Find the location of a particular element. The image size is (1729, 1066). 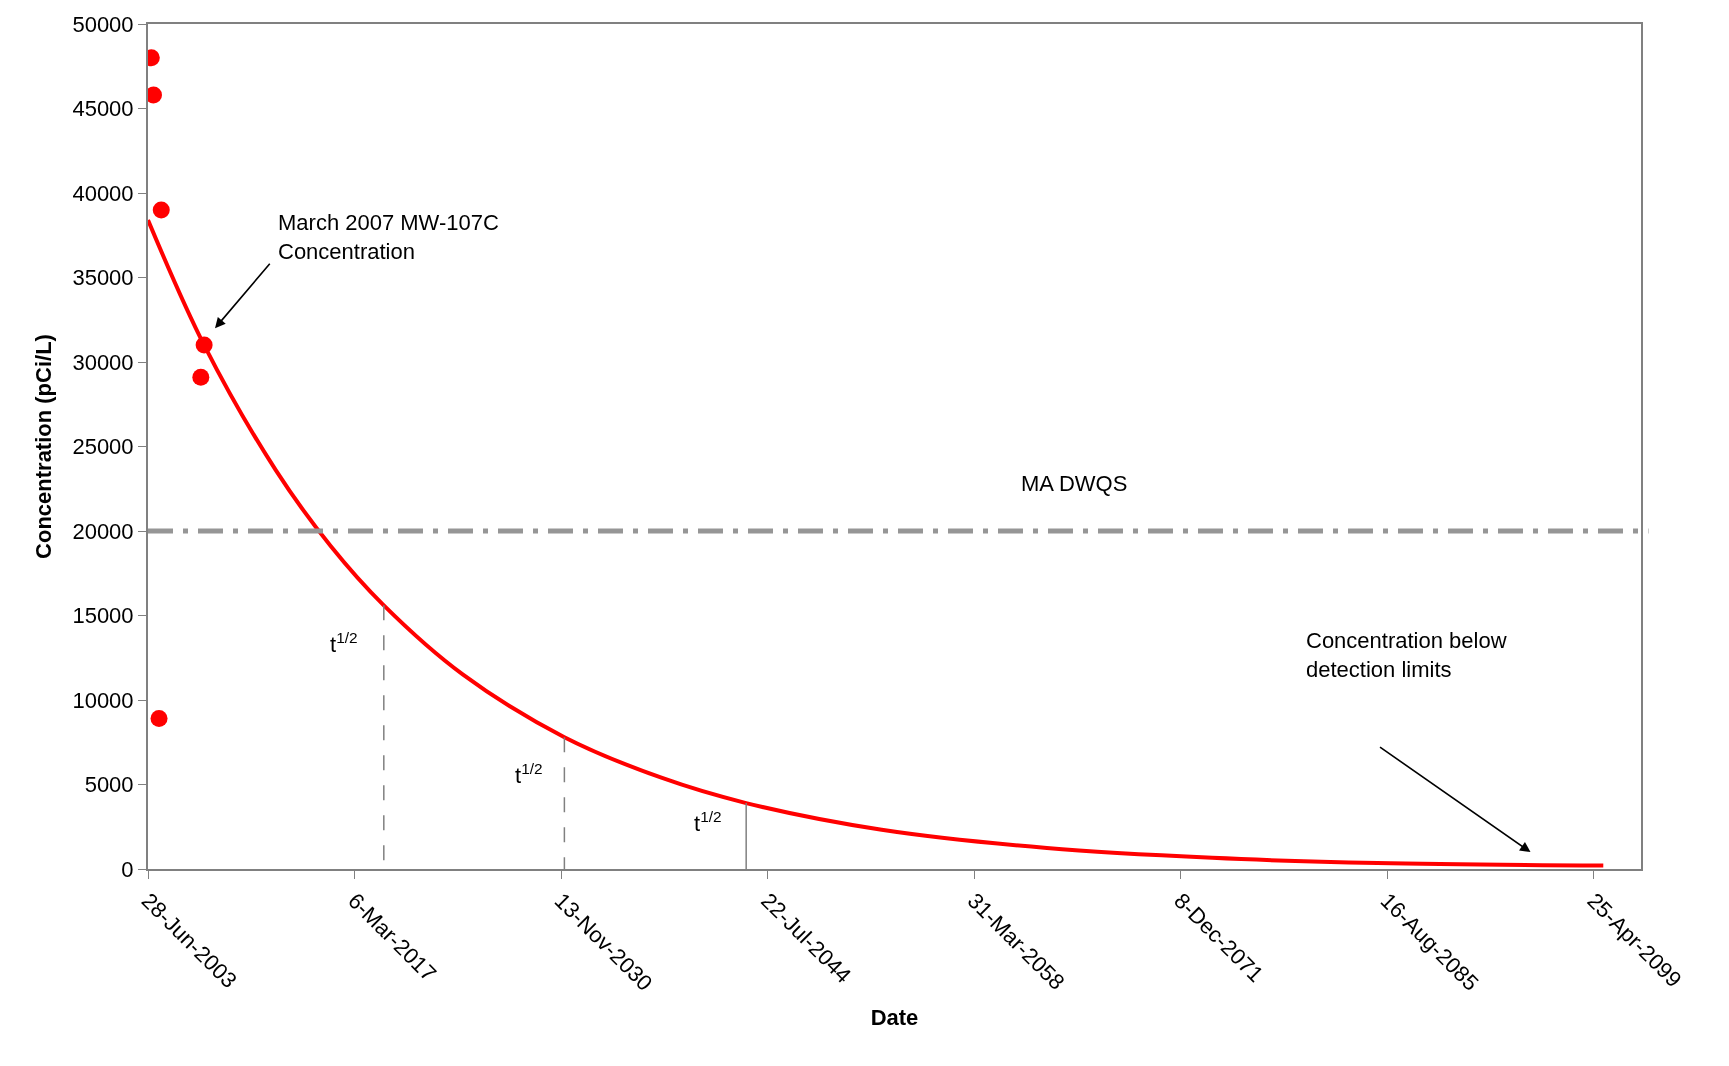

ref-line-label: MA DWQS is located at coordinates (1074, 483).